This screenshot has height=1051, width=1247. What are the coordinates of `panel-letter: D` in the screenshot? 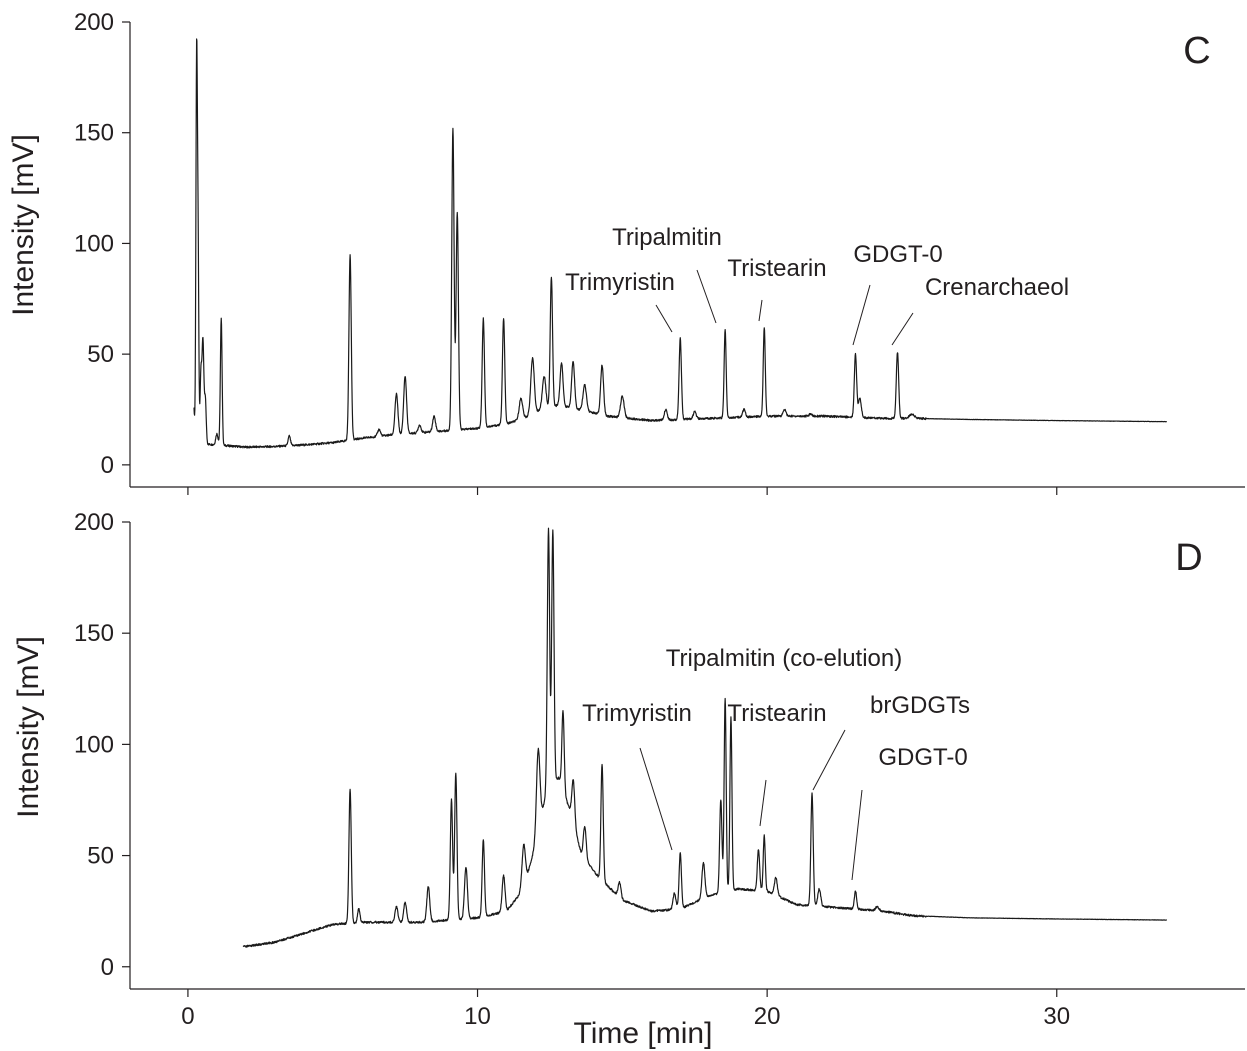 It's located at (1188, 558).